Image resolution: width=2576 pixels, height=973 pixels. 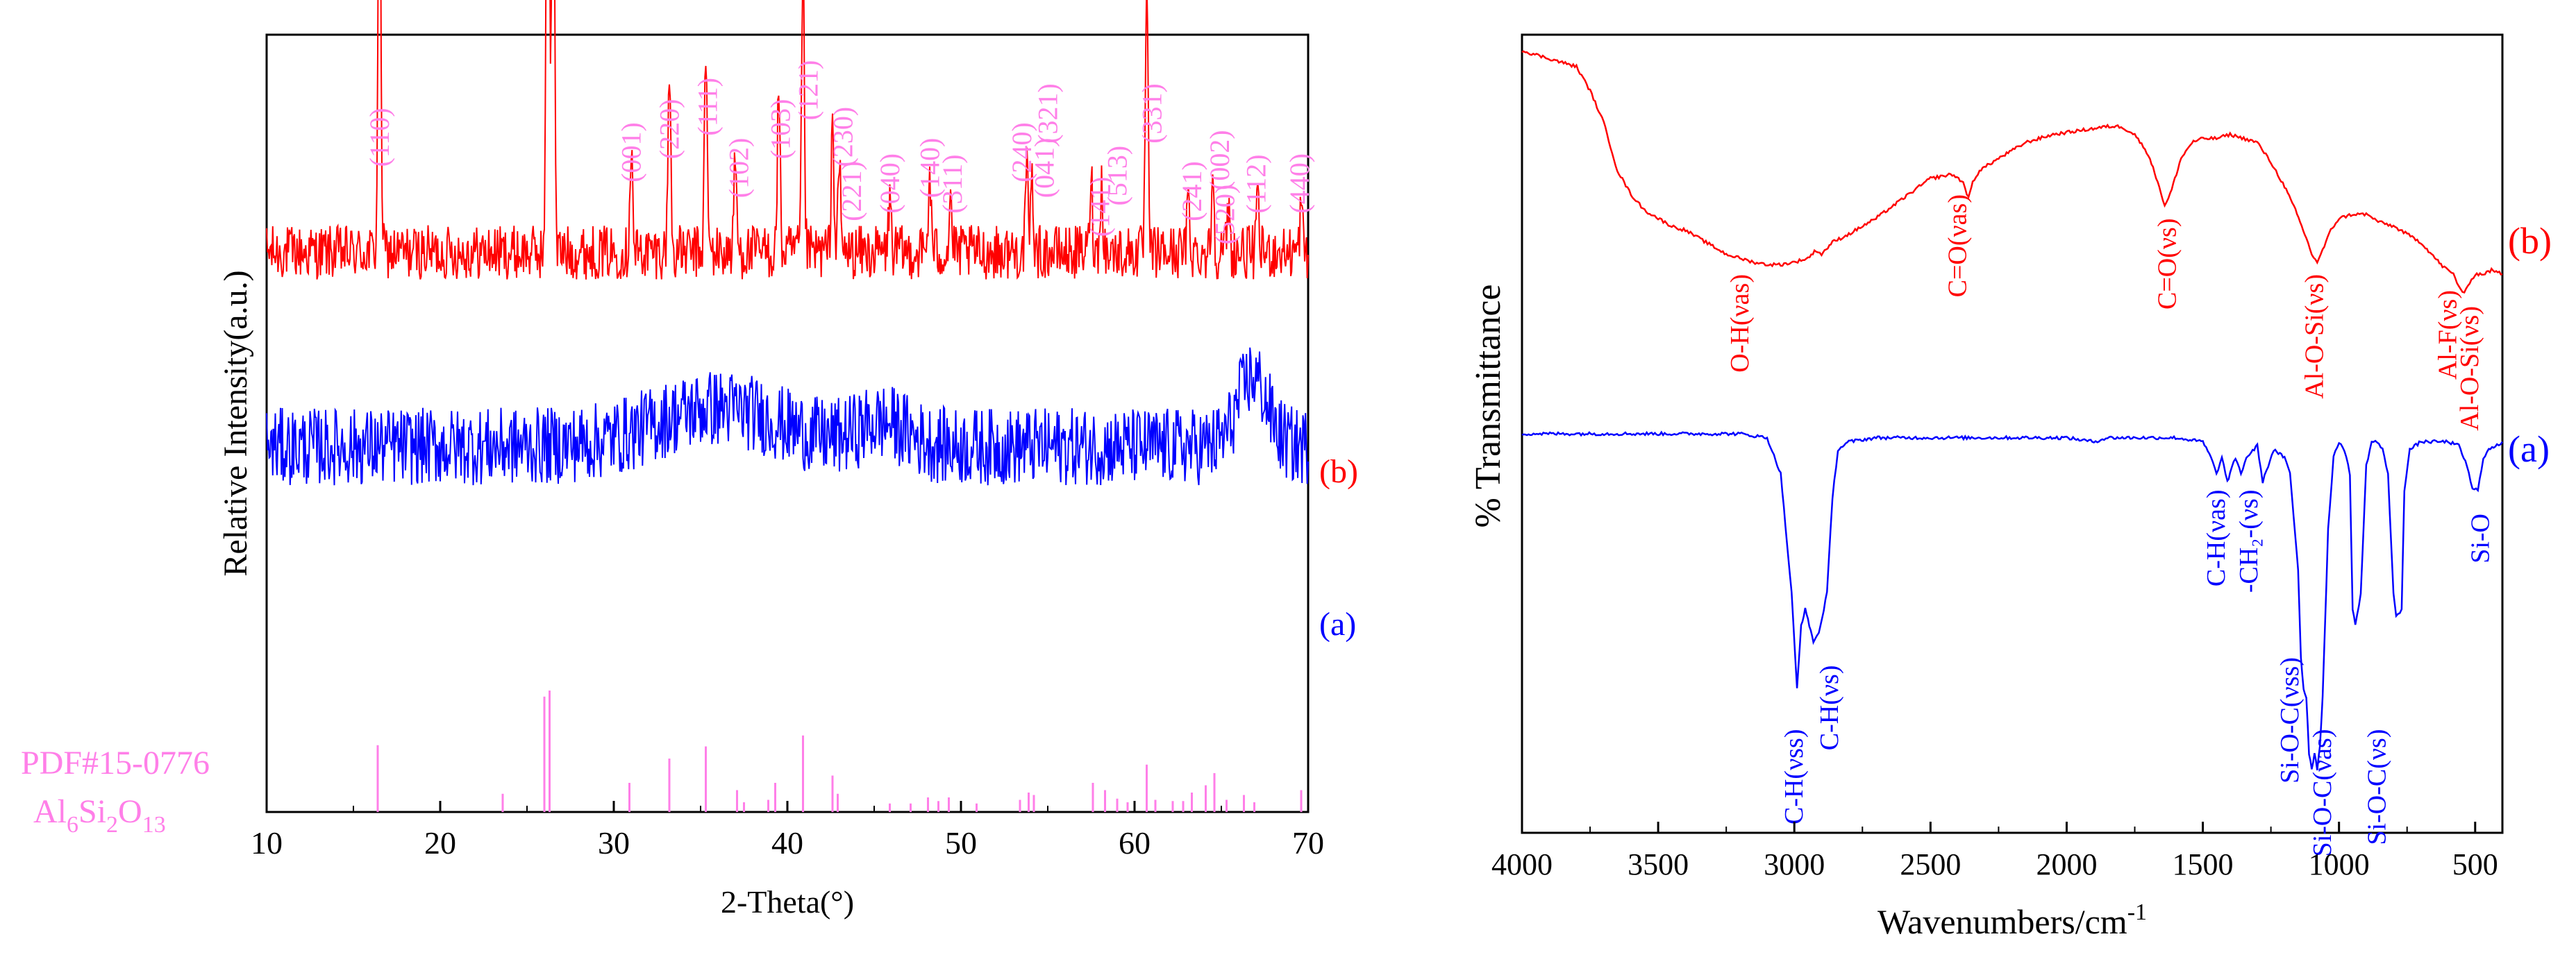 I want to click on hkl-annotation: (240), so click(x=1022, y=153).